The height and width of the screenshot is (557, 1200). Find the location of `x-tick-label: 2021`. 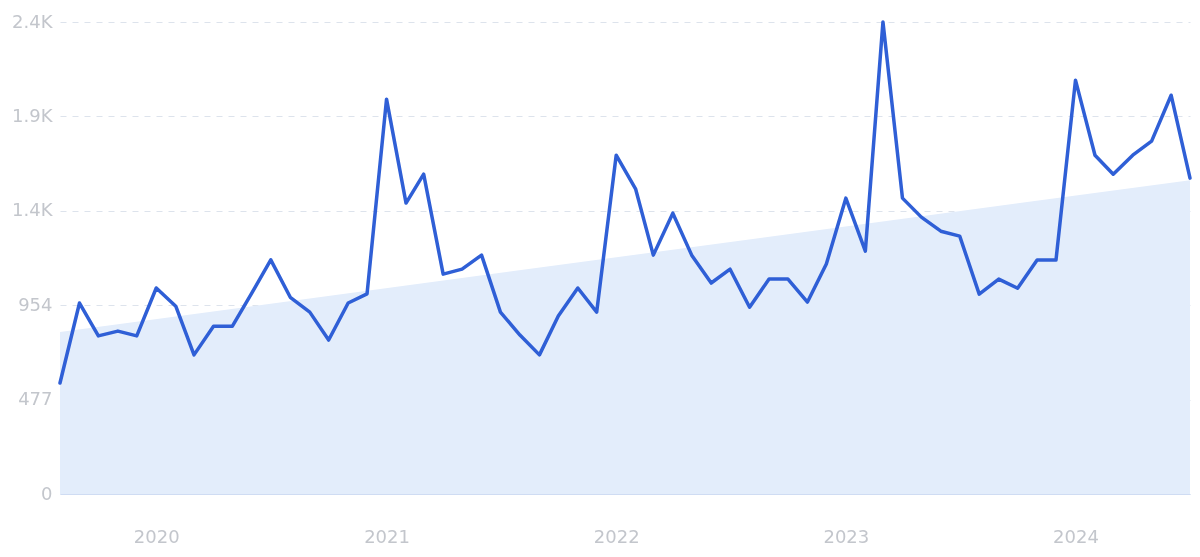

x-tick-label: 2021 is located at coordinates (387, 536).